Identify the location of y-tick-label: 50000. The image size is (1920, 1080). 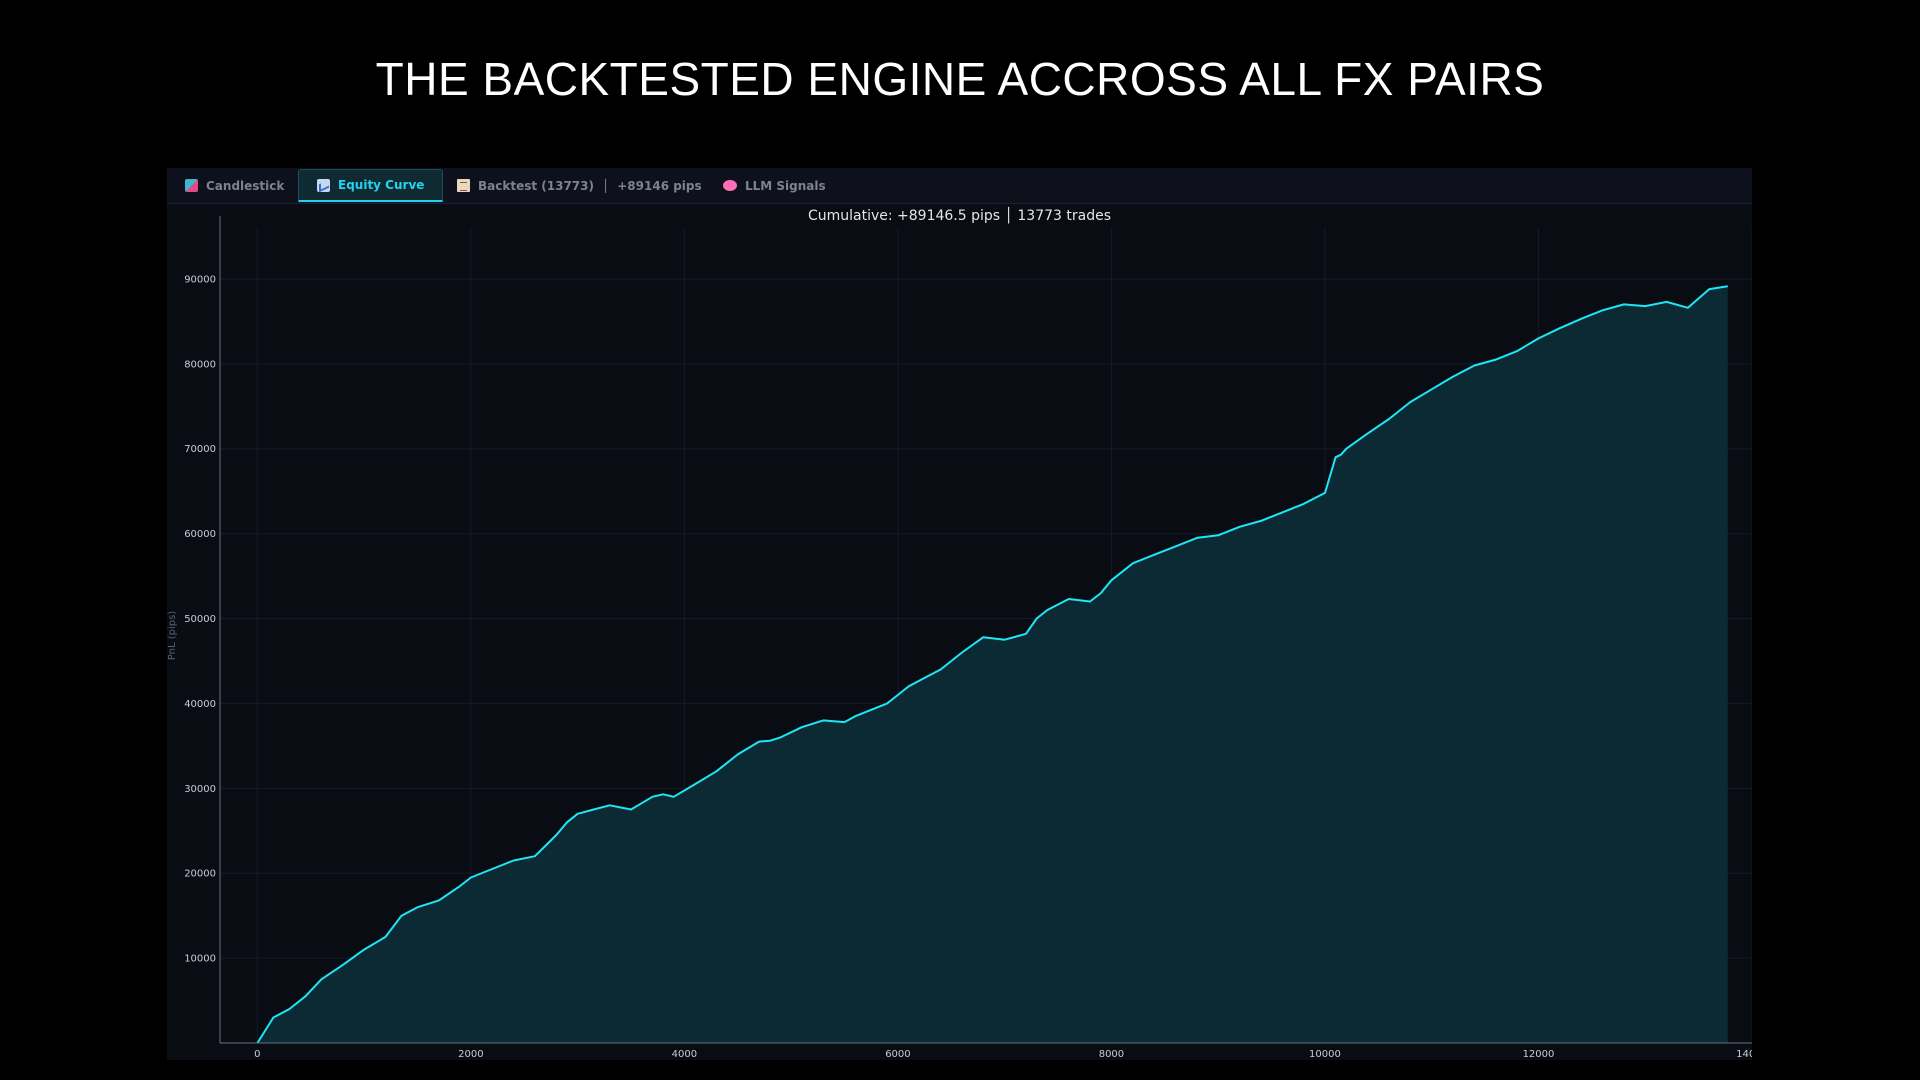
(200, 619).